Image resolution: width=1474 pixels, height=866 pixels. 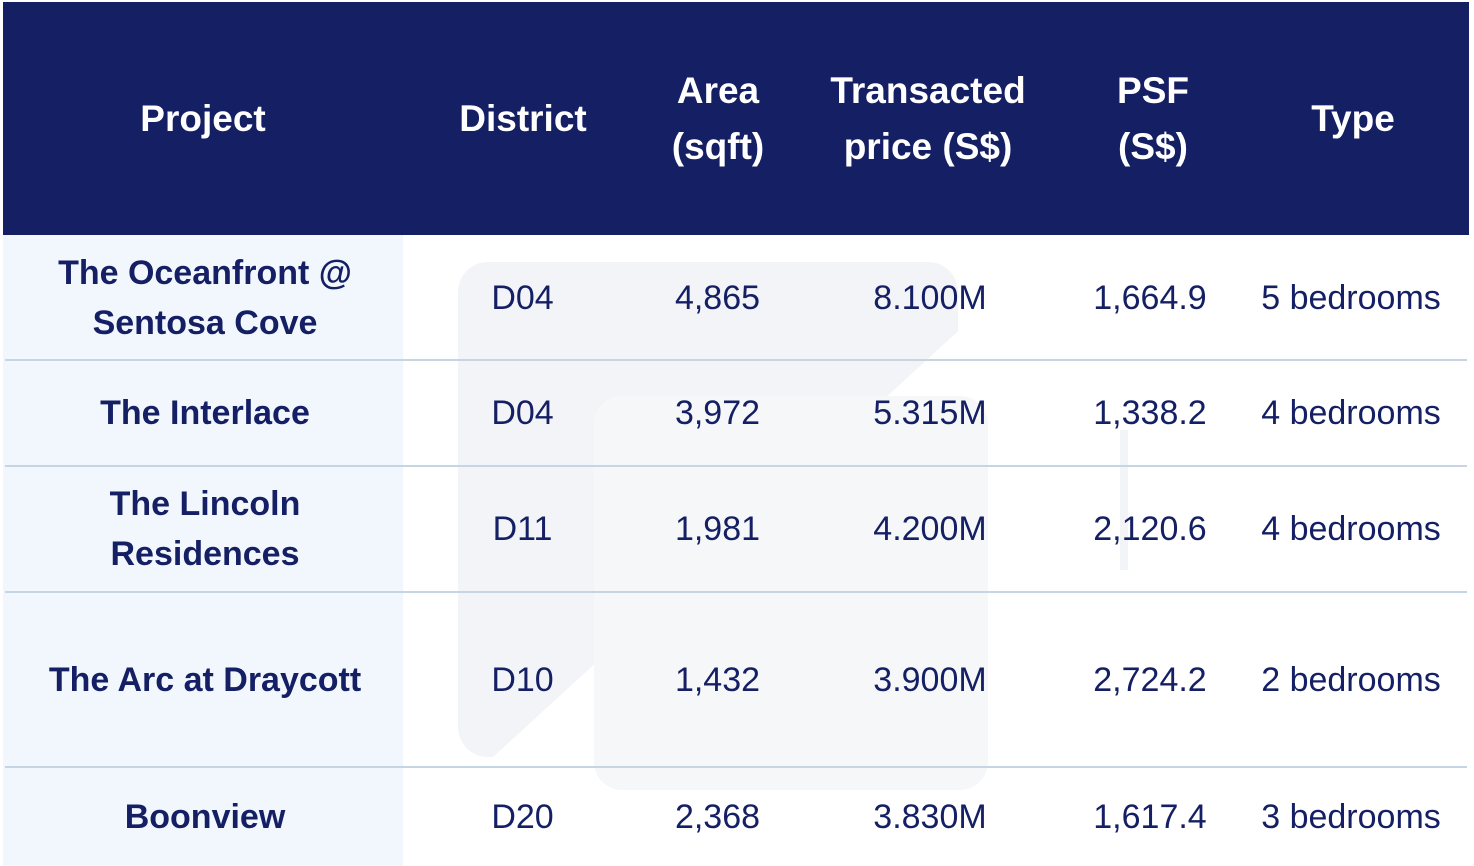 What do you see at coordinates (522, 679) in the screenshot?
I see `district-value: D10` at bounding box center [522, 679].